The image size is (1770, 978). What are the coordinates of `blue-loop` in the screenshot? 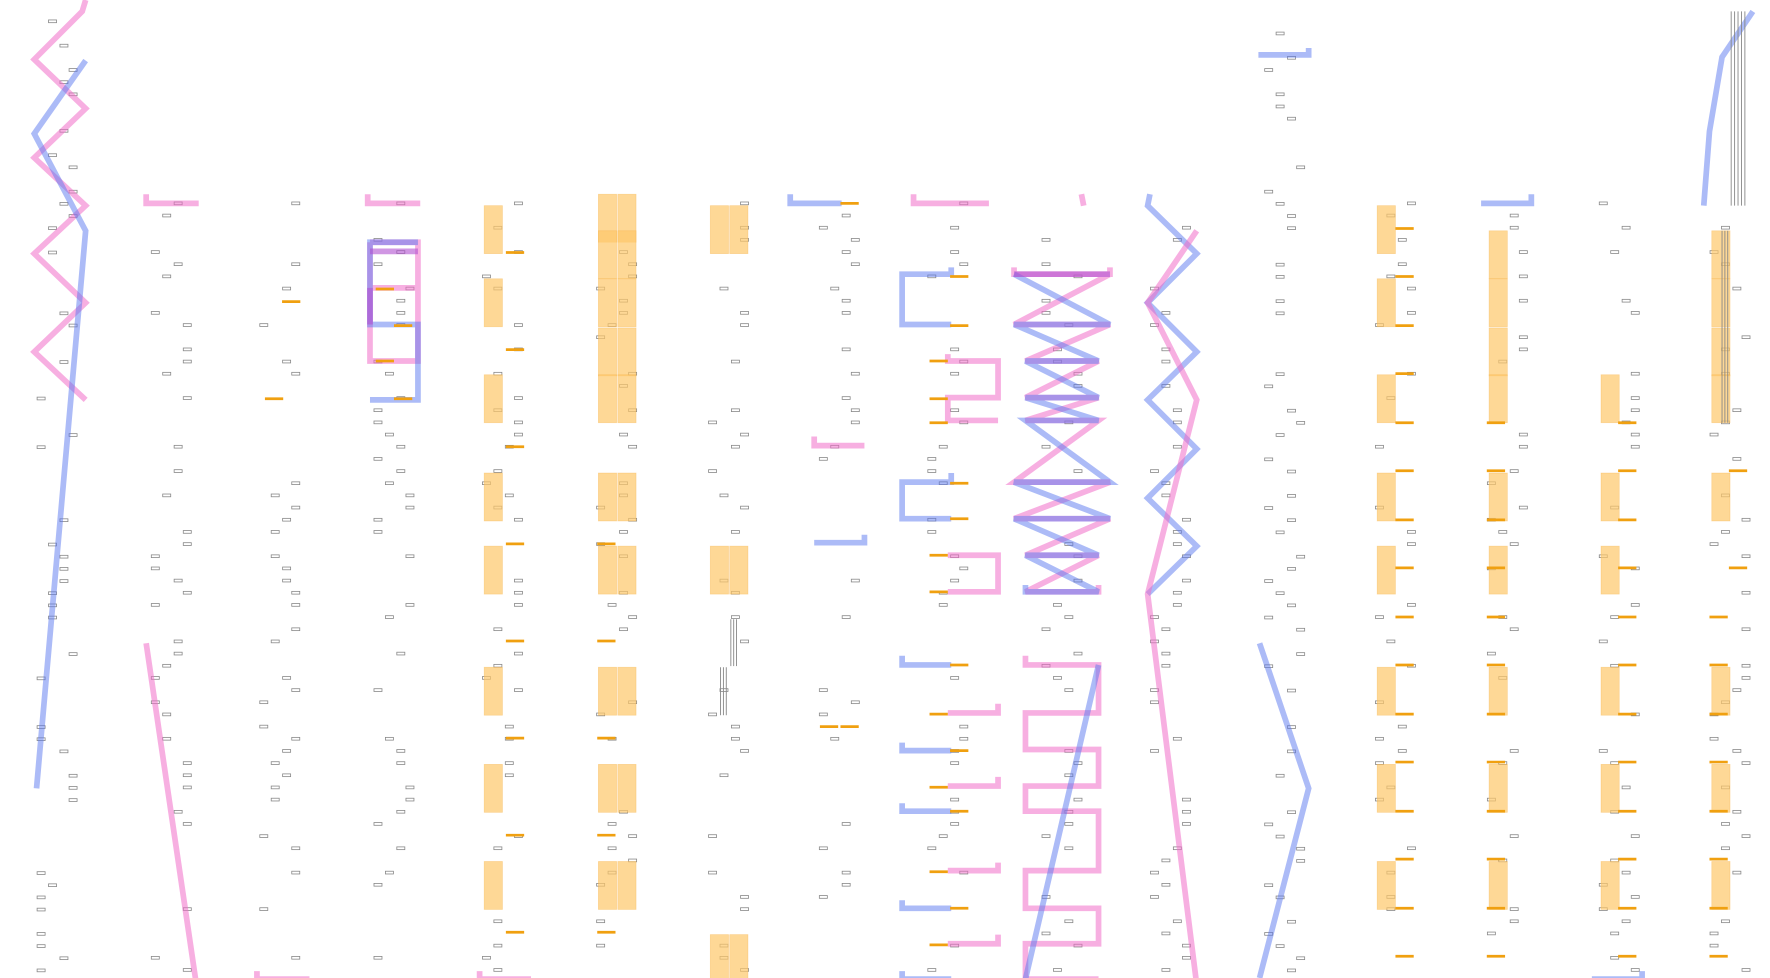 It's located at (927, 297).